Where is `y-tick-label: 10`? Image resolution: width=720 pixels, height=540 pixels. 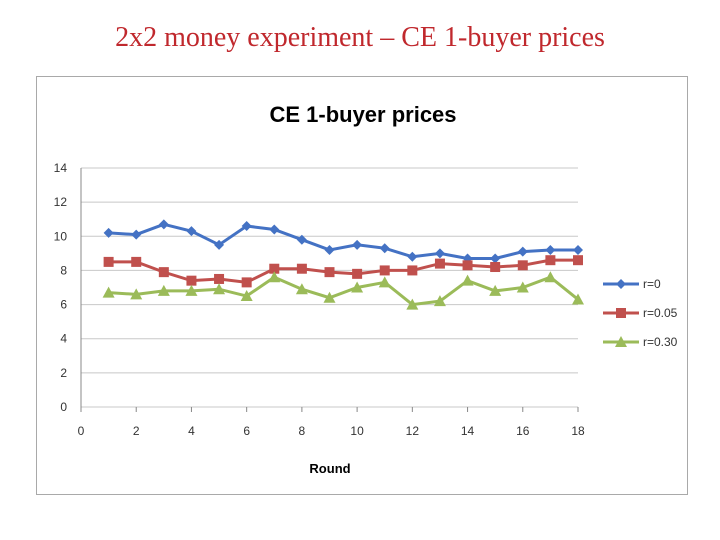
y-tick-label: 10 is located at coordinates (61, 236).